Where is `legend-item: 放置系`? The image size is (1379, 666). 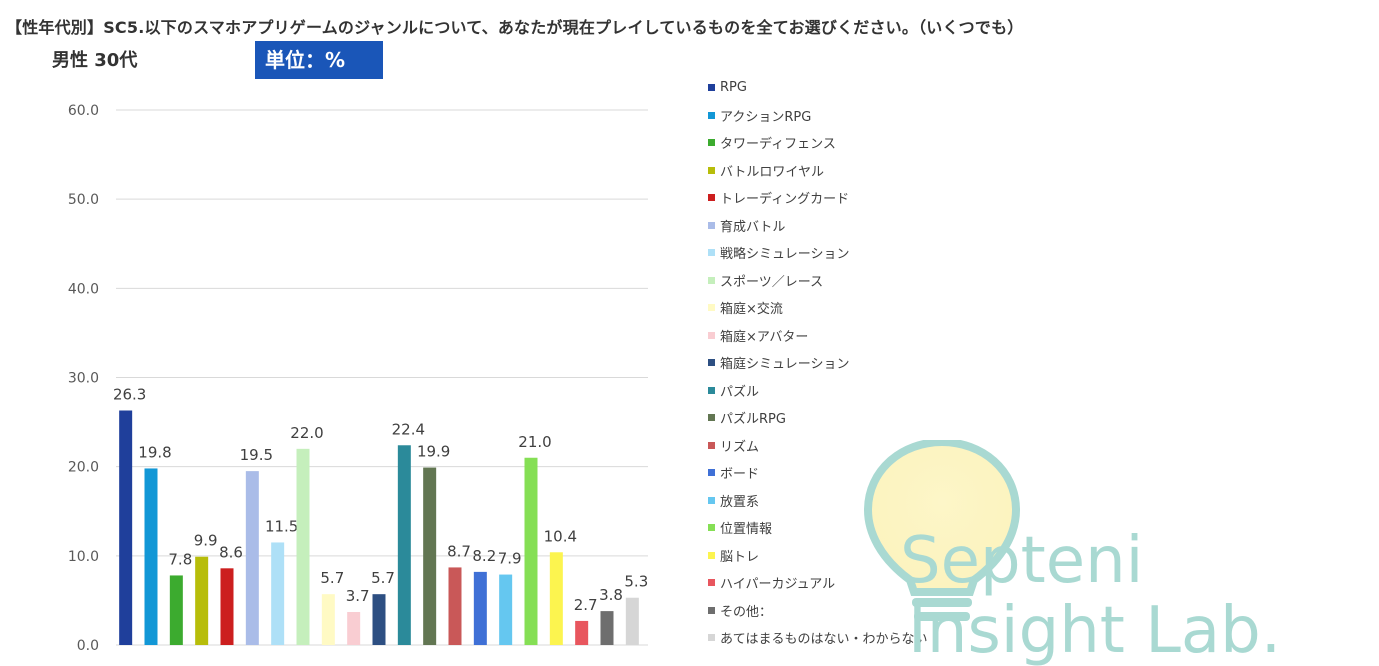
legend-item: 放置系 is located at coordinates (817, 501).